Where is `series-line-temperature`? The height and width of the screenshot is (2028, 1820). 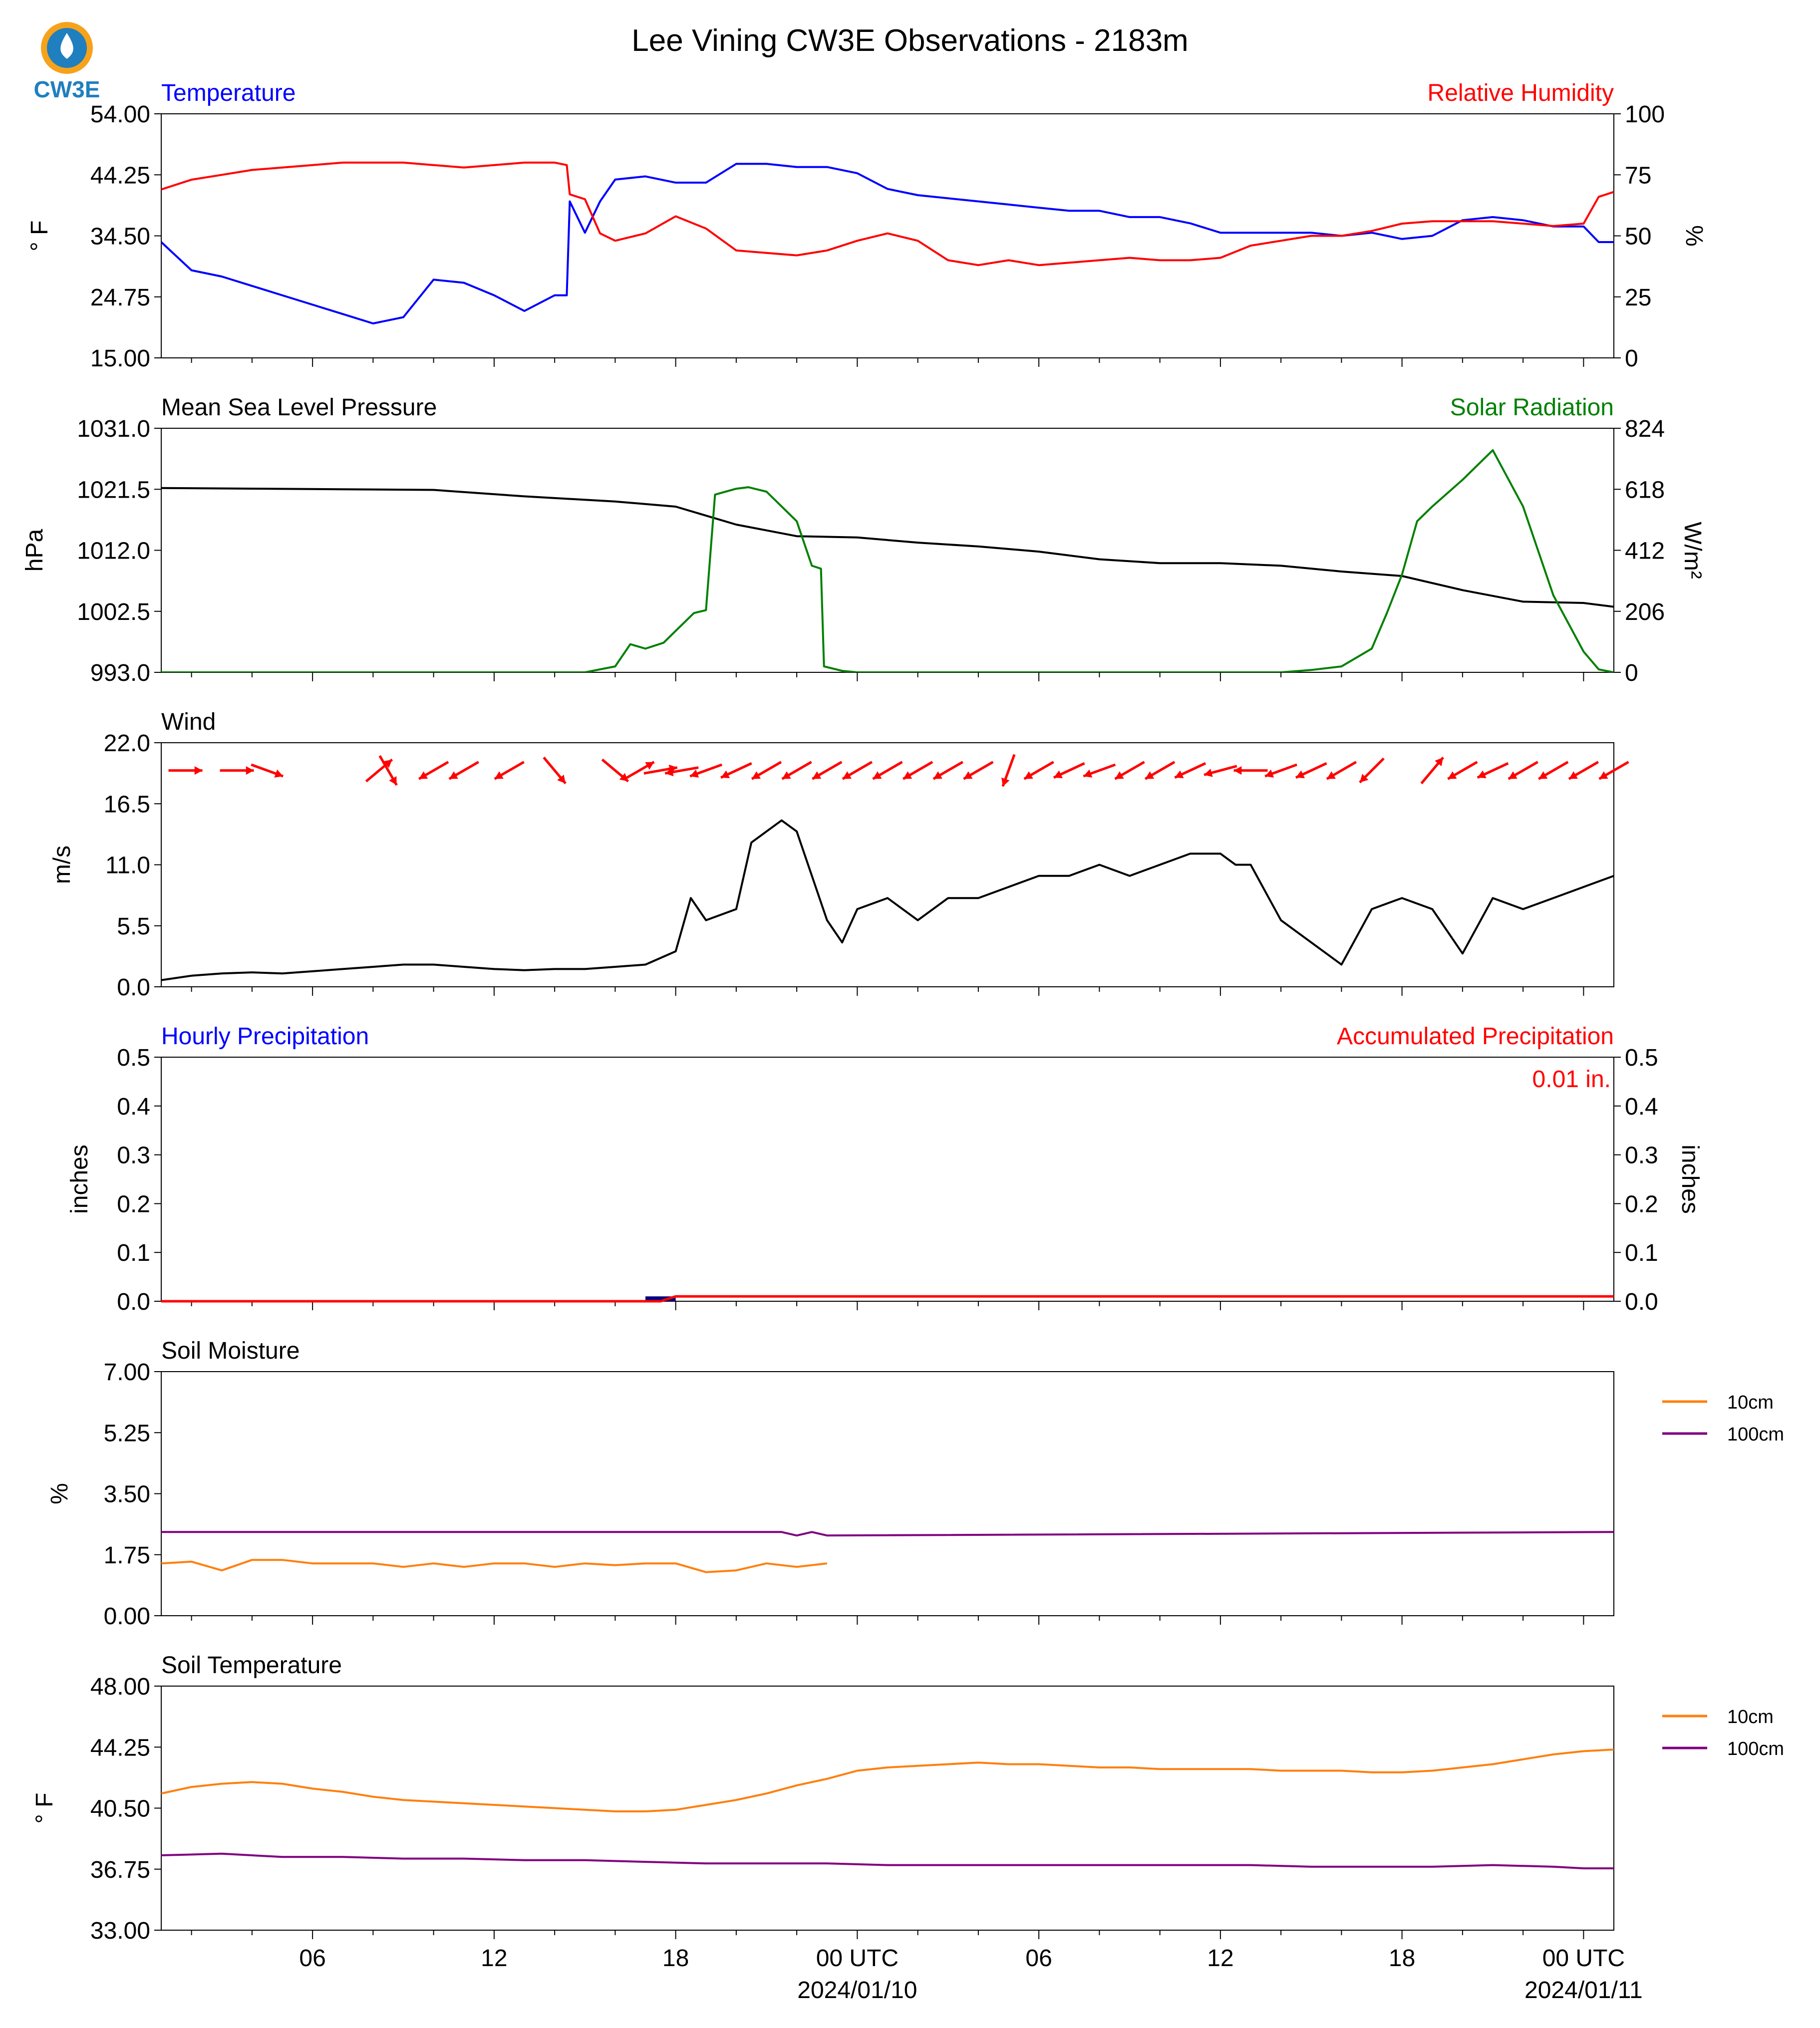 series-line-temperature is located at coordinates (887, 243).